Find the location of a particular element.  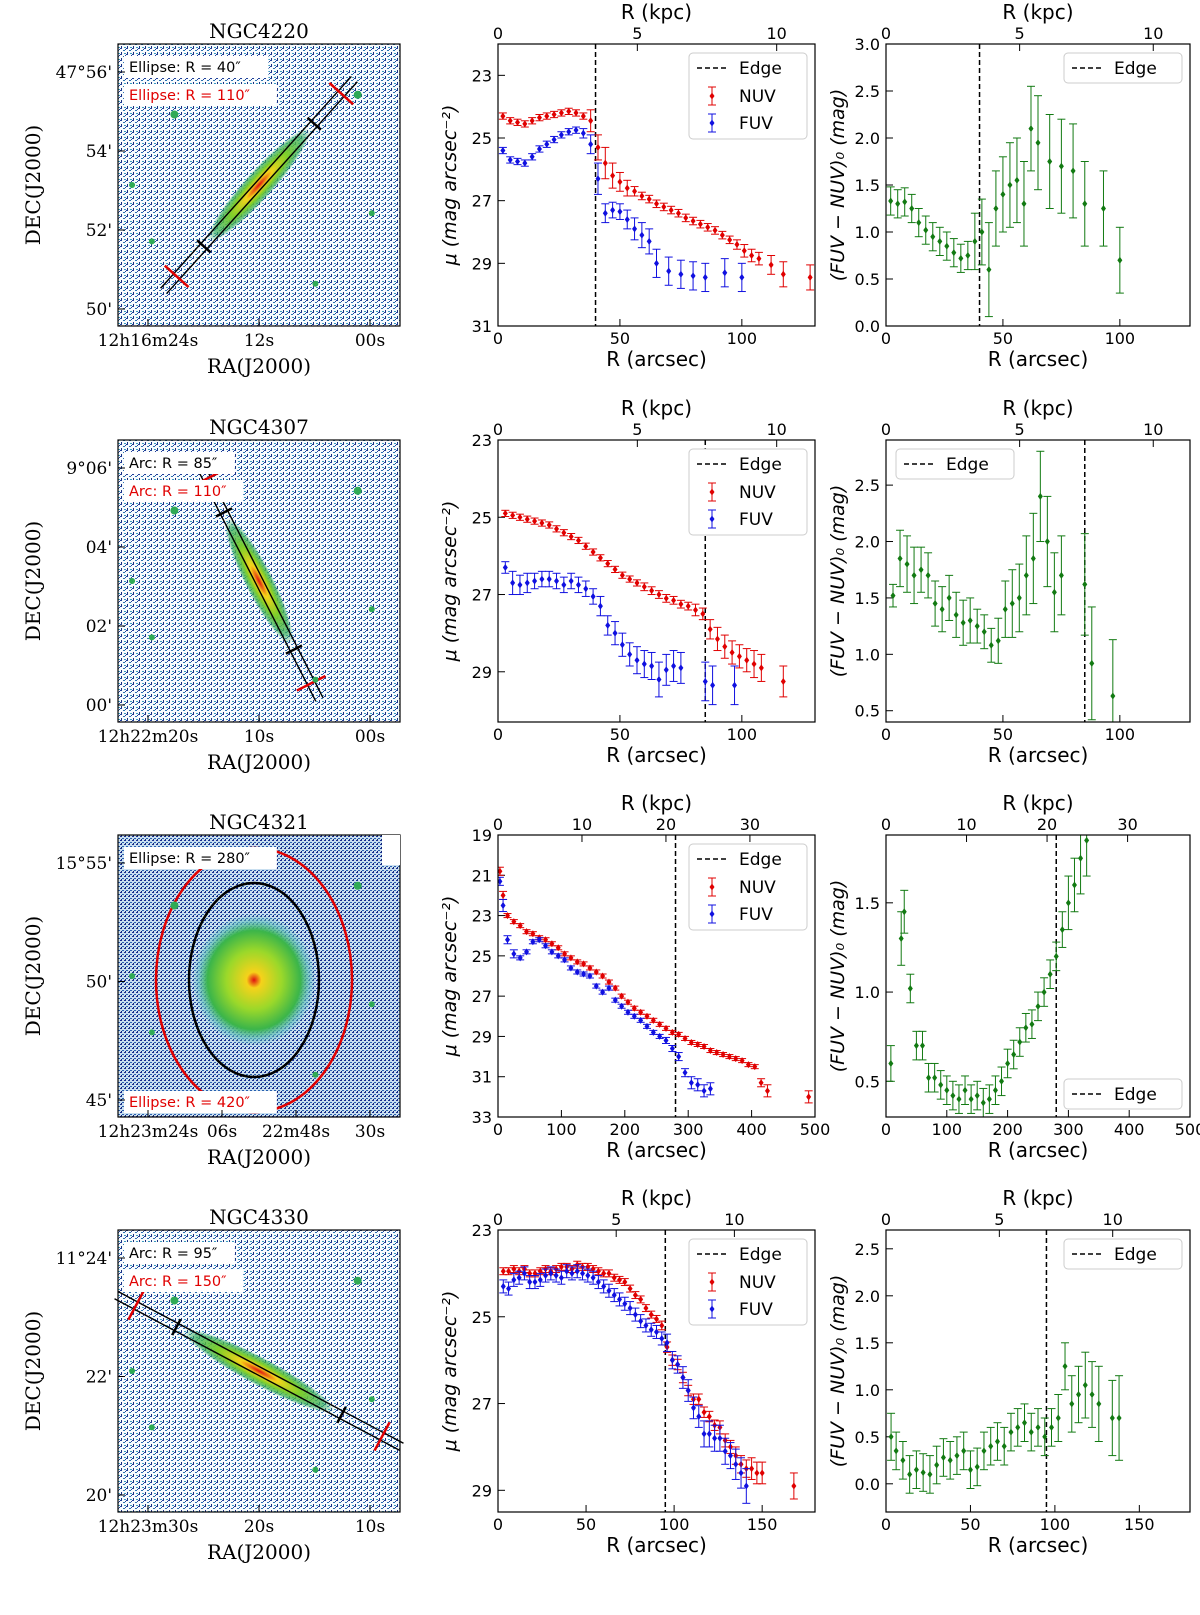

legend: Edge is located at coordinates (1123, 1254).